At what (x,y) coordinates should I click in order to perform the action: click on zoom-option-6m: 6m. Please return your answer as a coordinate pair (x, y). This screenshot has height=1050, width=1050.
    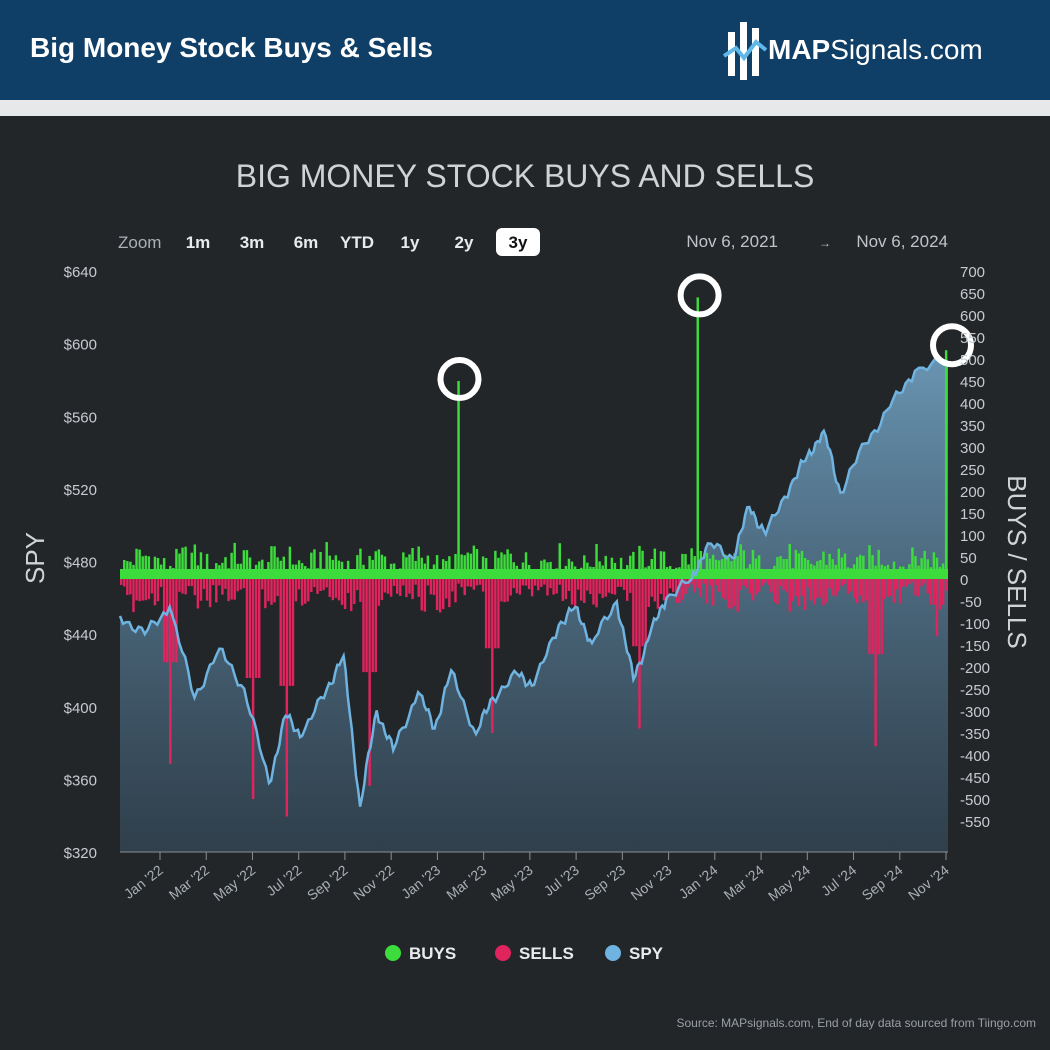
    Looking at the image, I should click on (306, 242).